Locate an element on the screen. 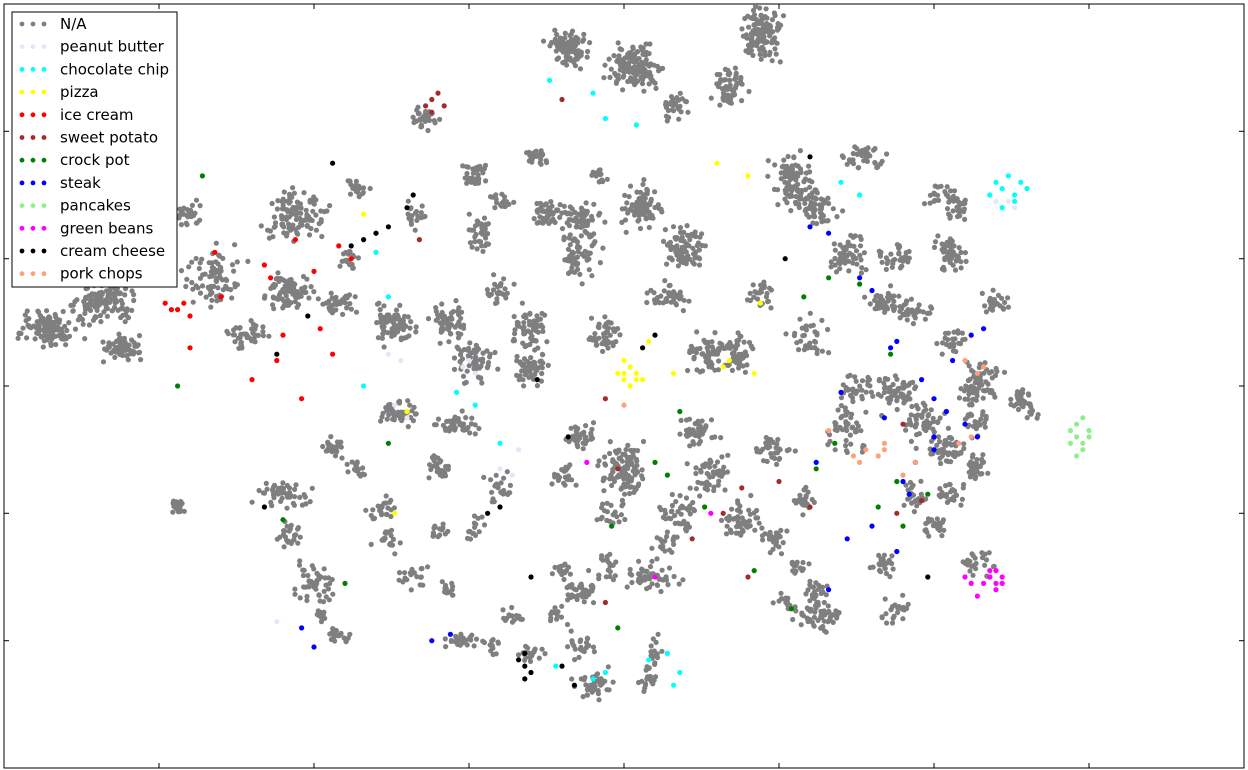  scatter-point-ice-cream is located at coordinates (165, 303).